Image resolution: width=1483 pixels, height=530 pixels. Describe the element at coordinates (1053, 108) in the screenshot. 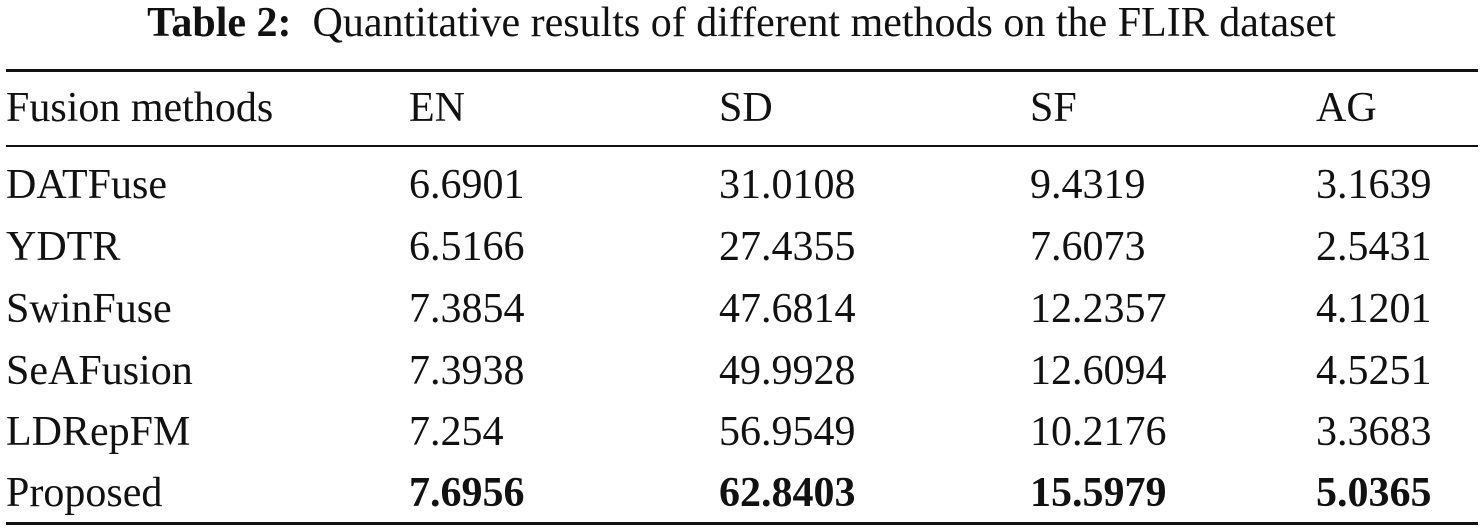

I see `header-sf: SF` at that location.